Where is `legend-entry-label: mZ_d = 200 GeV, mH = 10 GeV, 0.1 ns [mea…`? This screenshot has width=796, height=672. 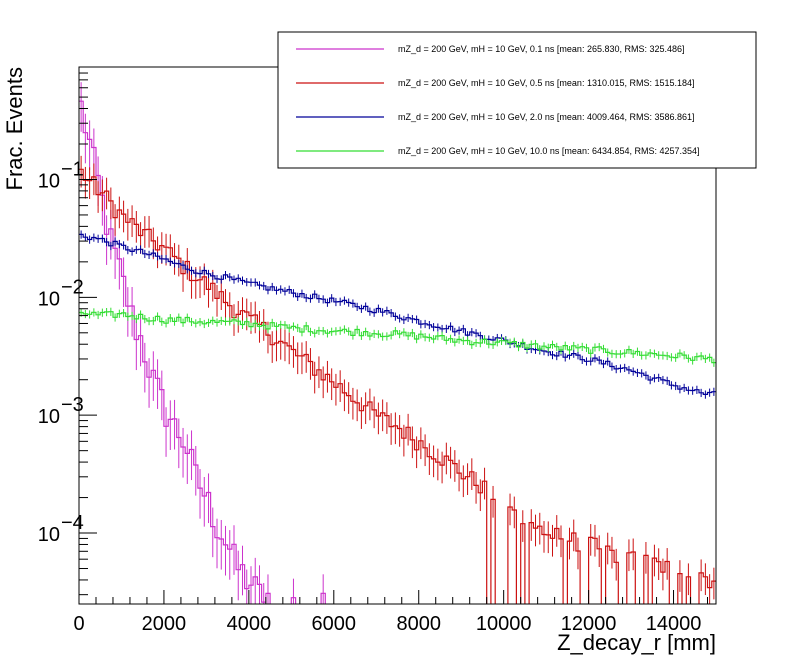 legend-entry-label: mZ_d = 200 GeV, mH = 10 GeV, 0.1 ns [mea… is located at coordinates (541, 49).